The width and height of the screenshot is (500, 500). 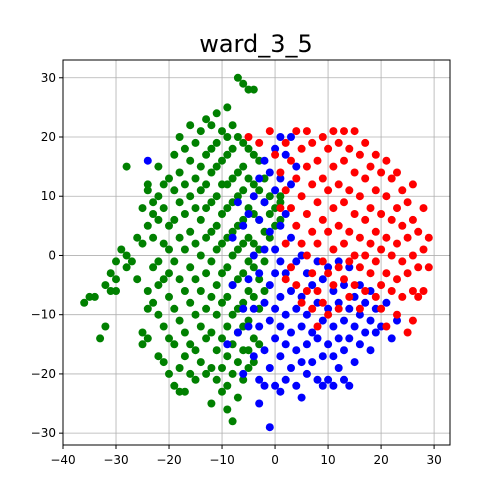 What do you see at coordinates (246, 456) in the screenshot?
I see `x-axis: −40 −30 −20 −10 0 10 20 30` at bounding box center [246, 456].